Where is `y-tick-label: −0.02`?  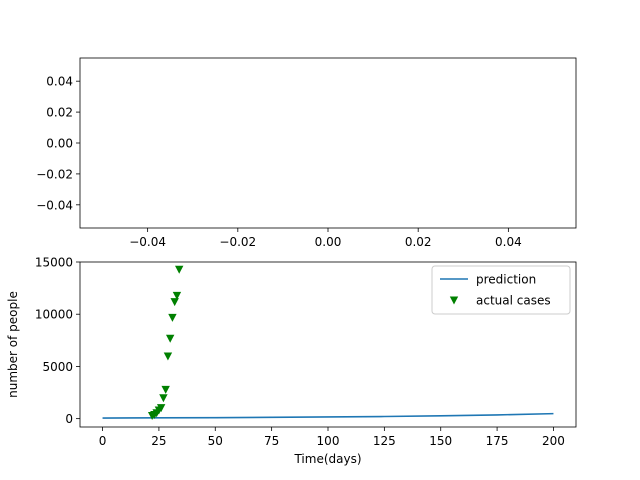
y-tick-label: −0.02 is located at coordinates (54, 174).